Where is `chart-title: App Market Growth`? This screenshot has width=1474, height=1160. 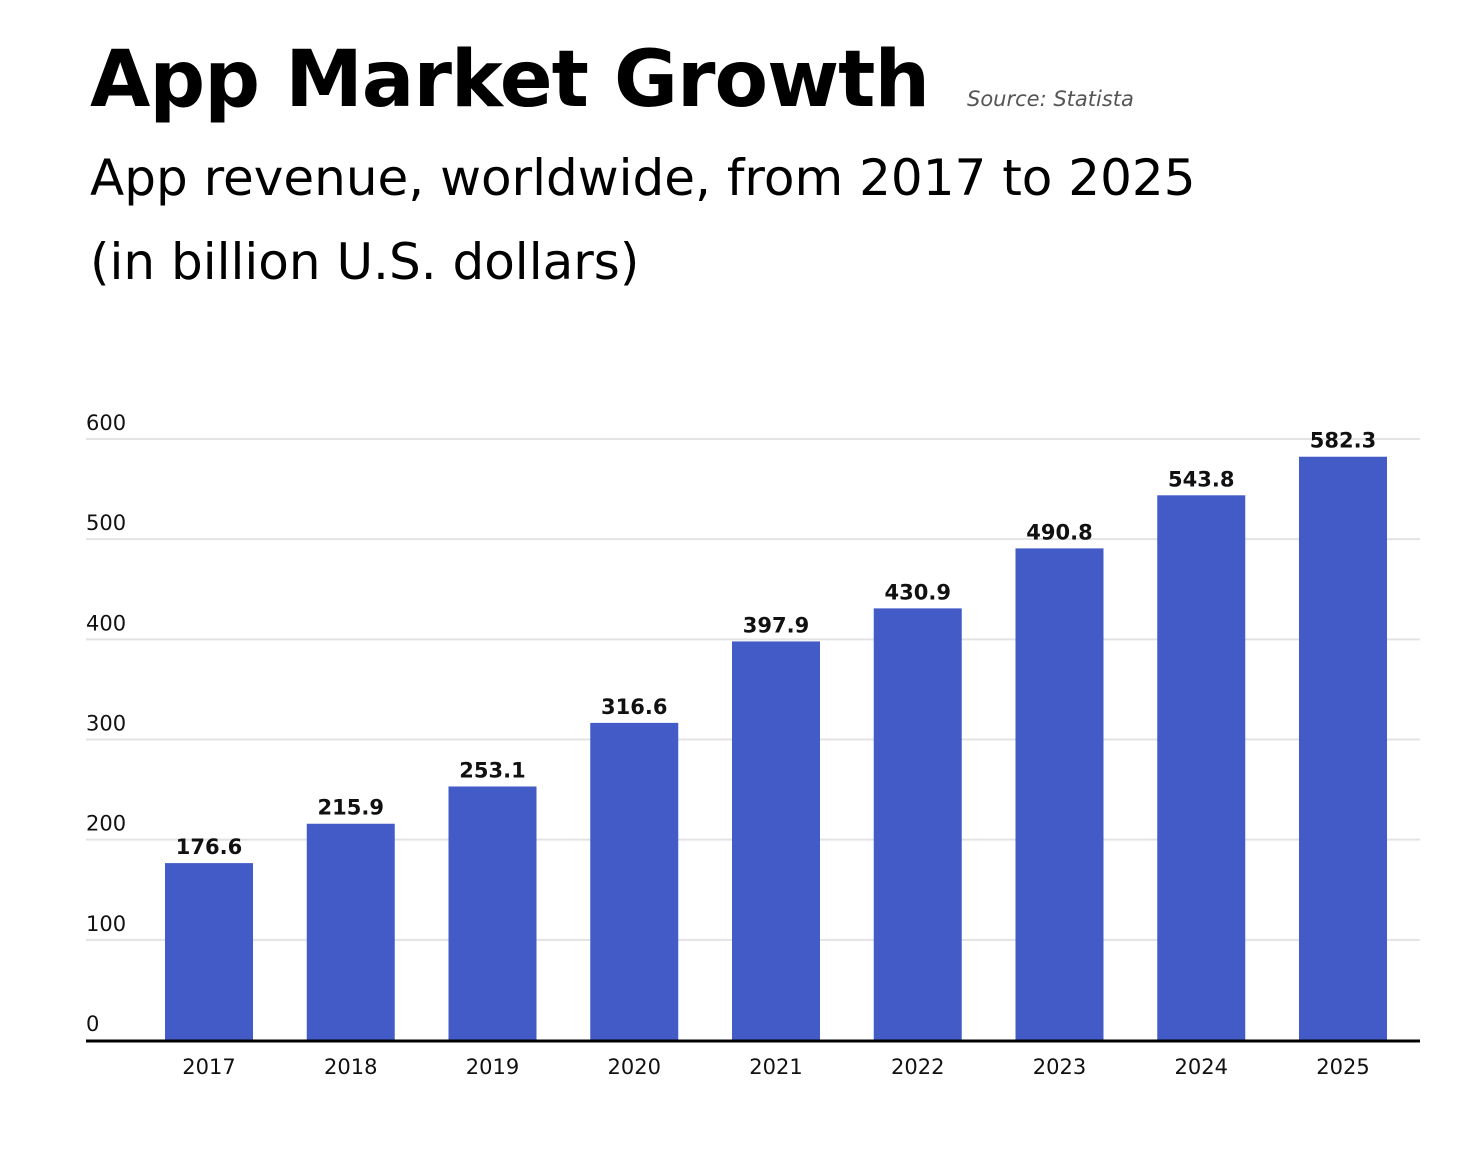
chart-title: App Market Growth is located at coordinates (510, 80).